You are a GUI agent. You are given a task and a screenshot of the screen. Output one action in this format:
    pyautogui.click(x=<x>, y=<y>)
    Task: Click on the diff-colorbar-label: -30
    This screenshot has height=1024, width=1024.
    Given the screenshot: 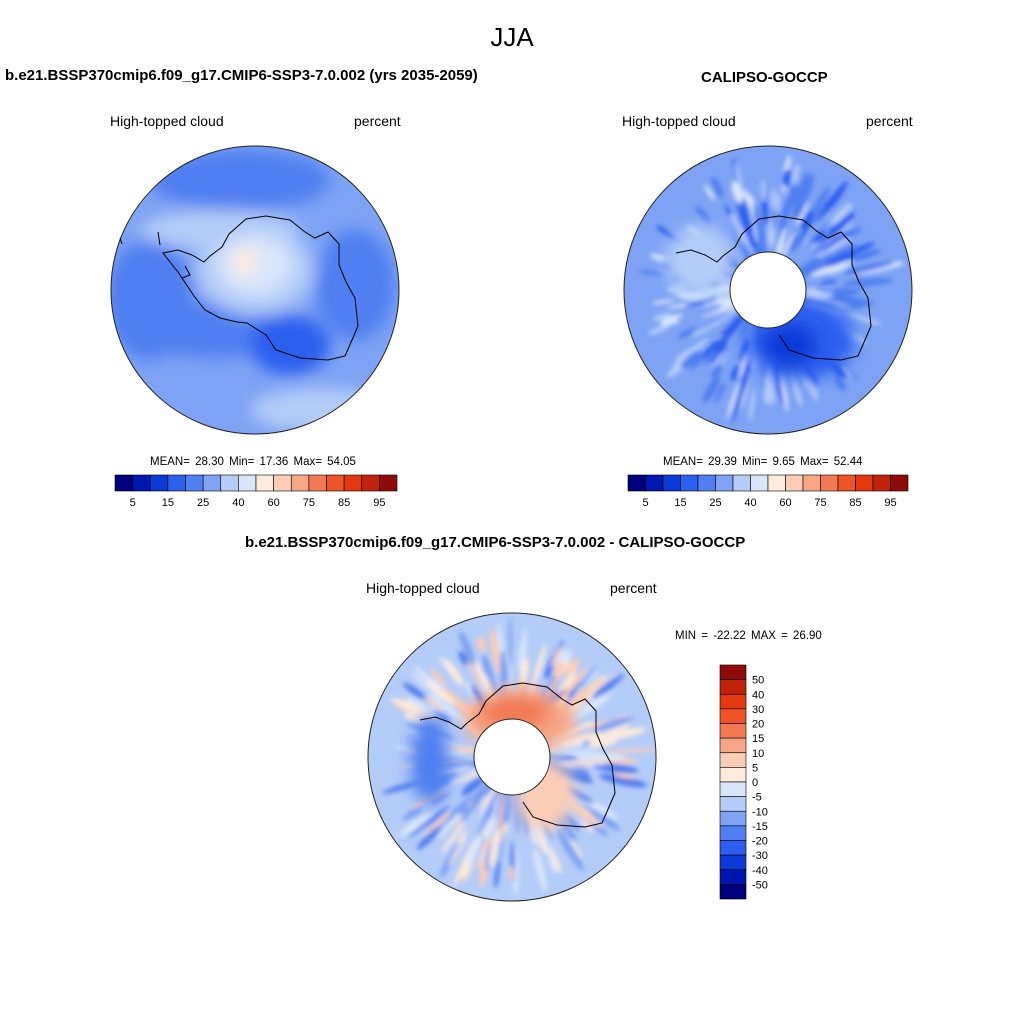 What is the action you would take?
    pyautogui.click(x=760, y=856)
    